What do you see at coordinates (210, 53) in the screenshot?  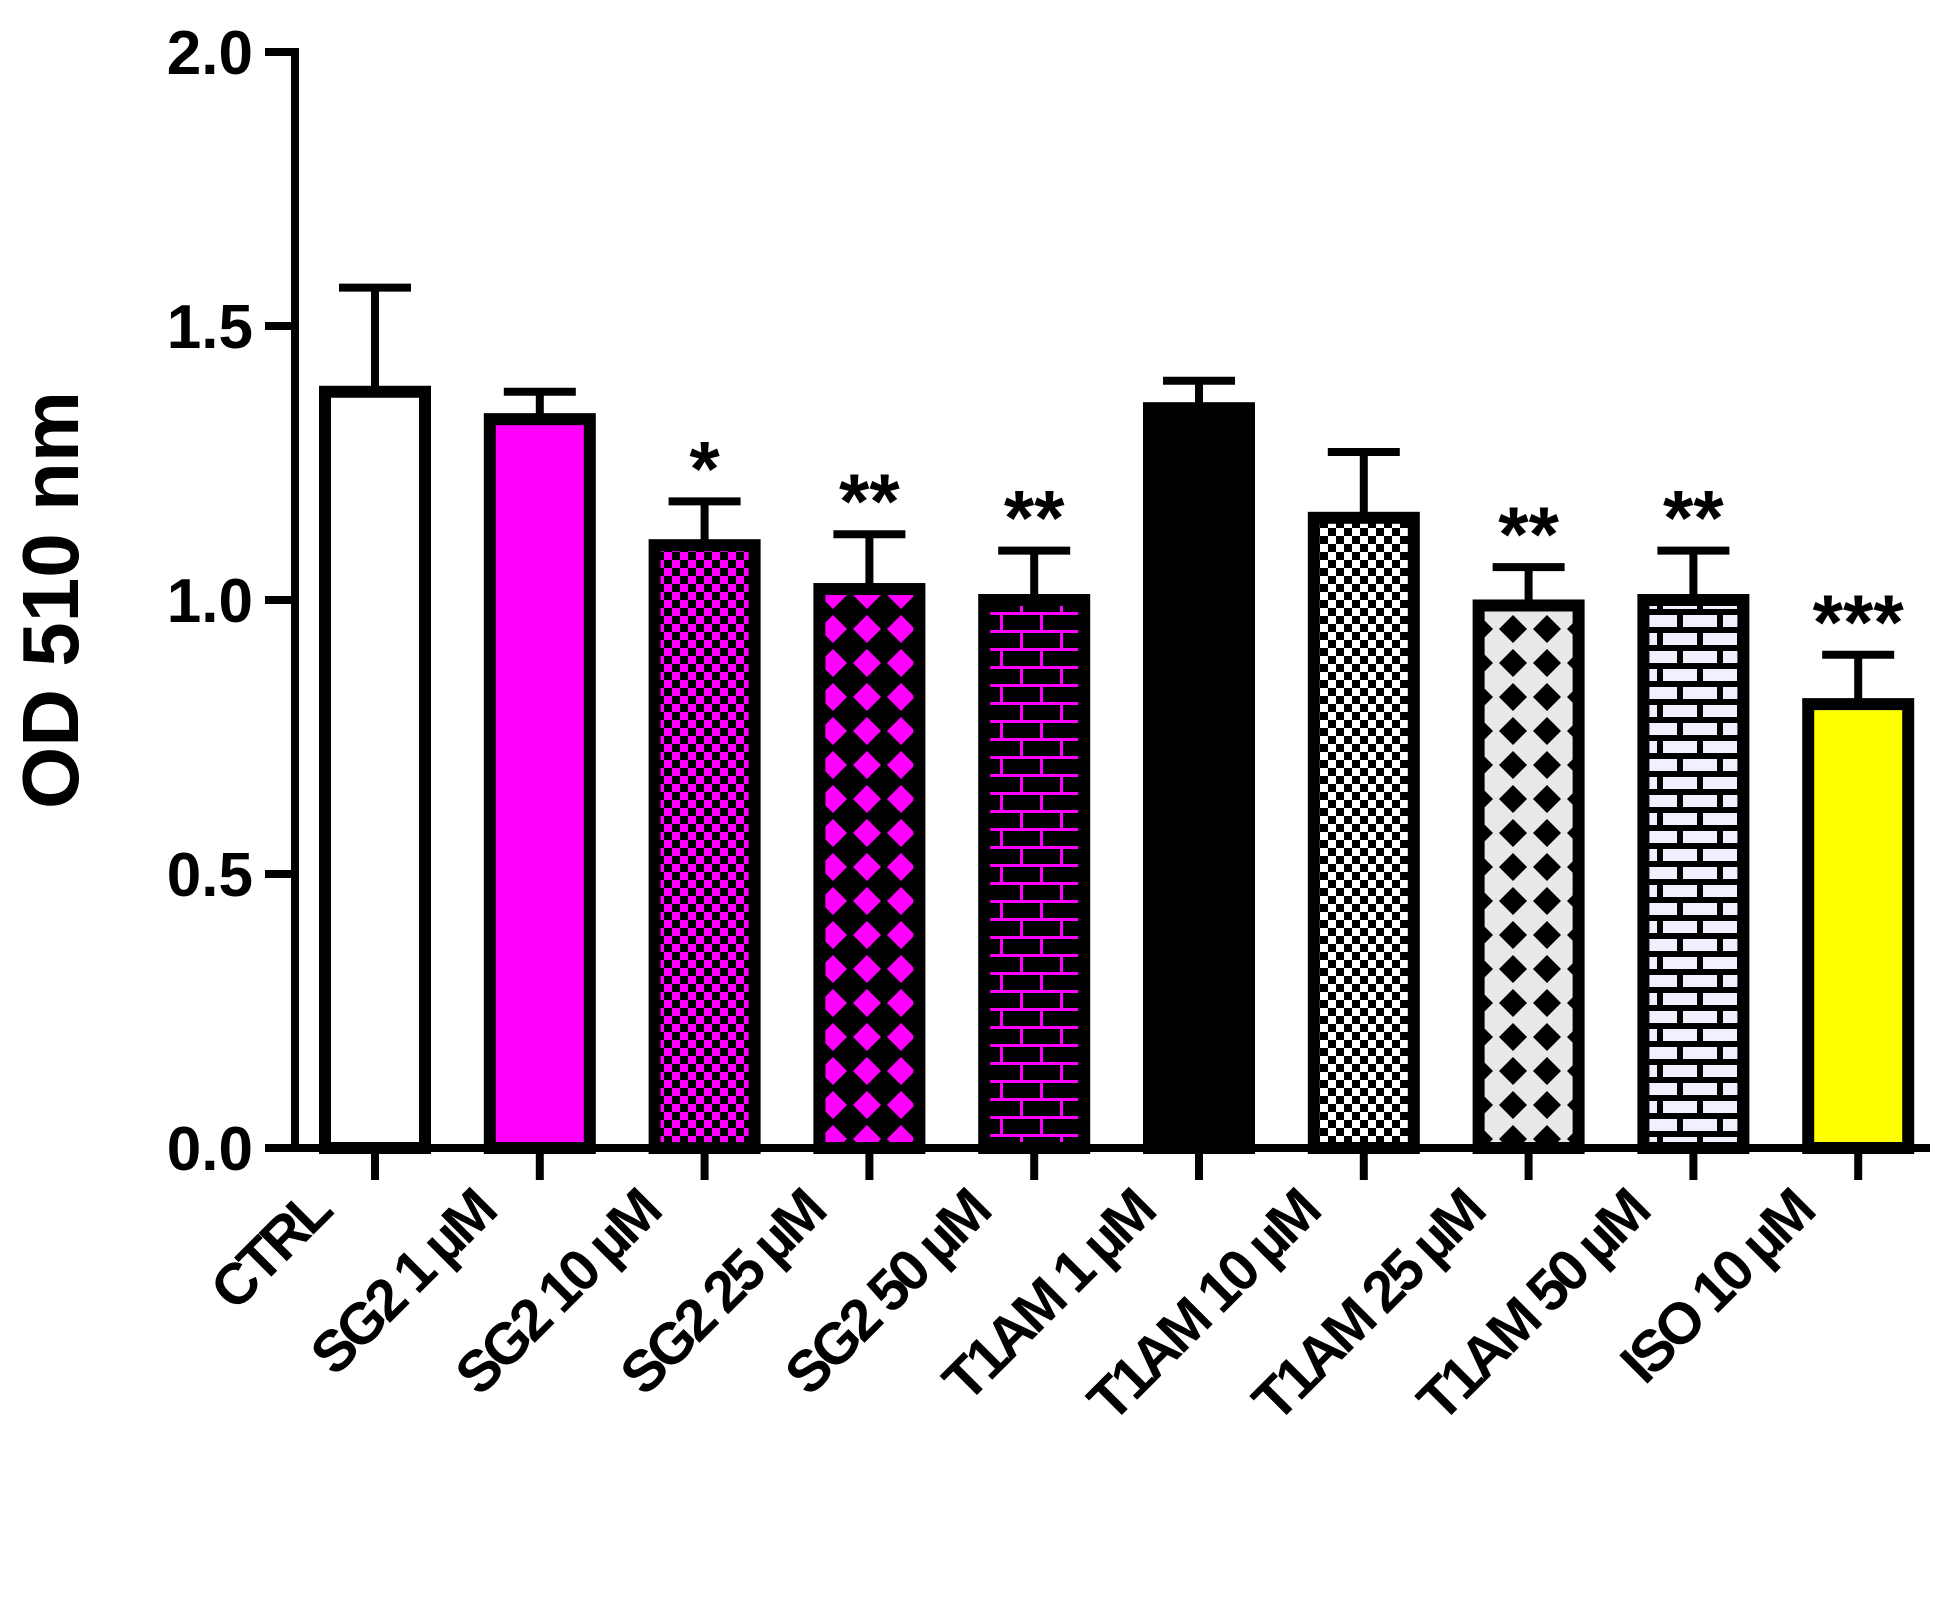 I see `y-tick-label: 2.0` at bounding box center [210, 53].